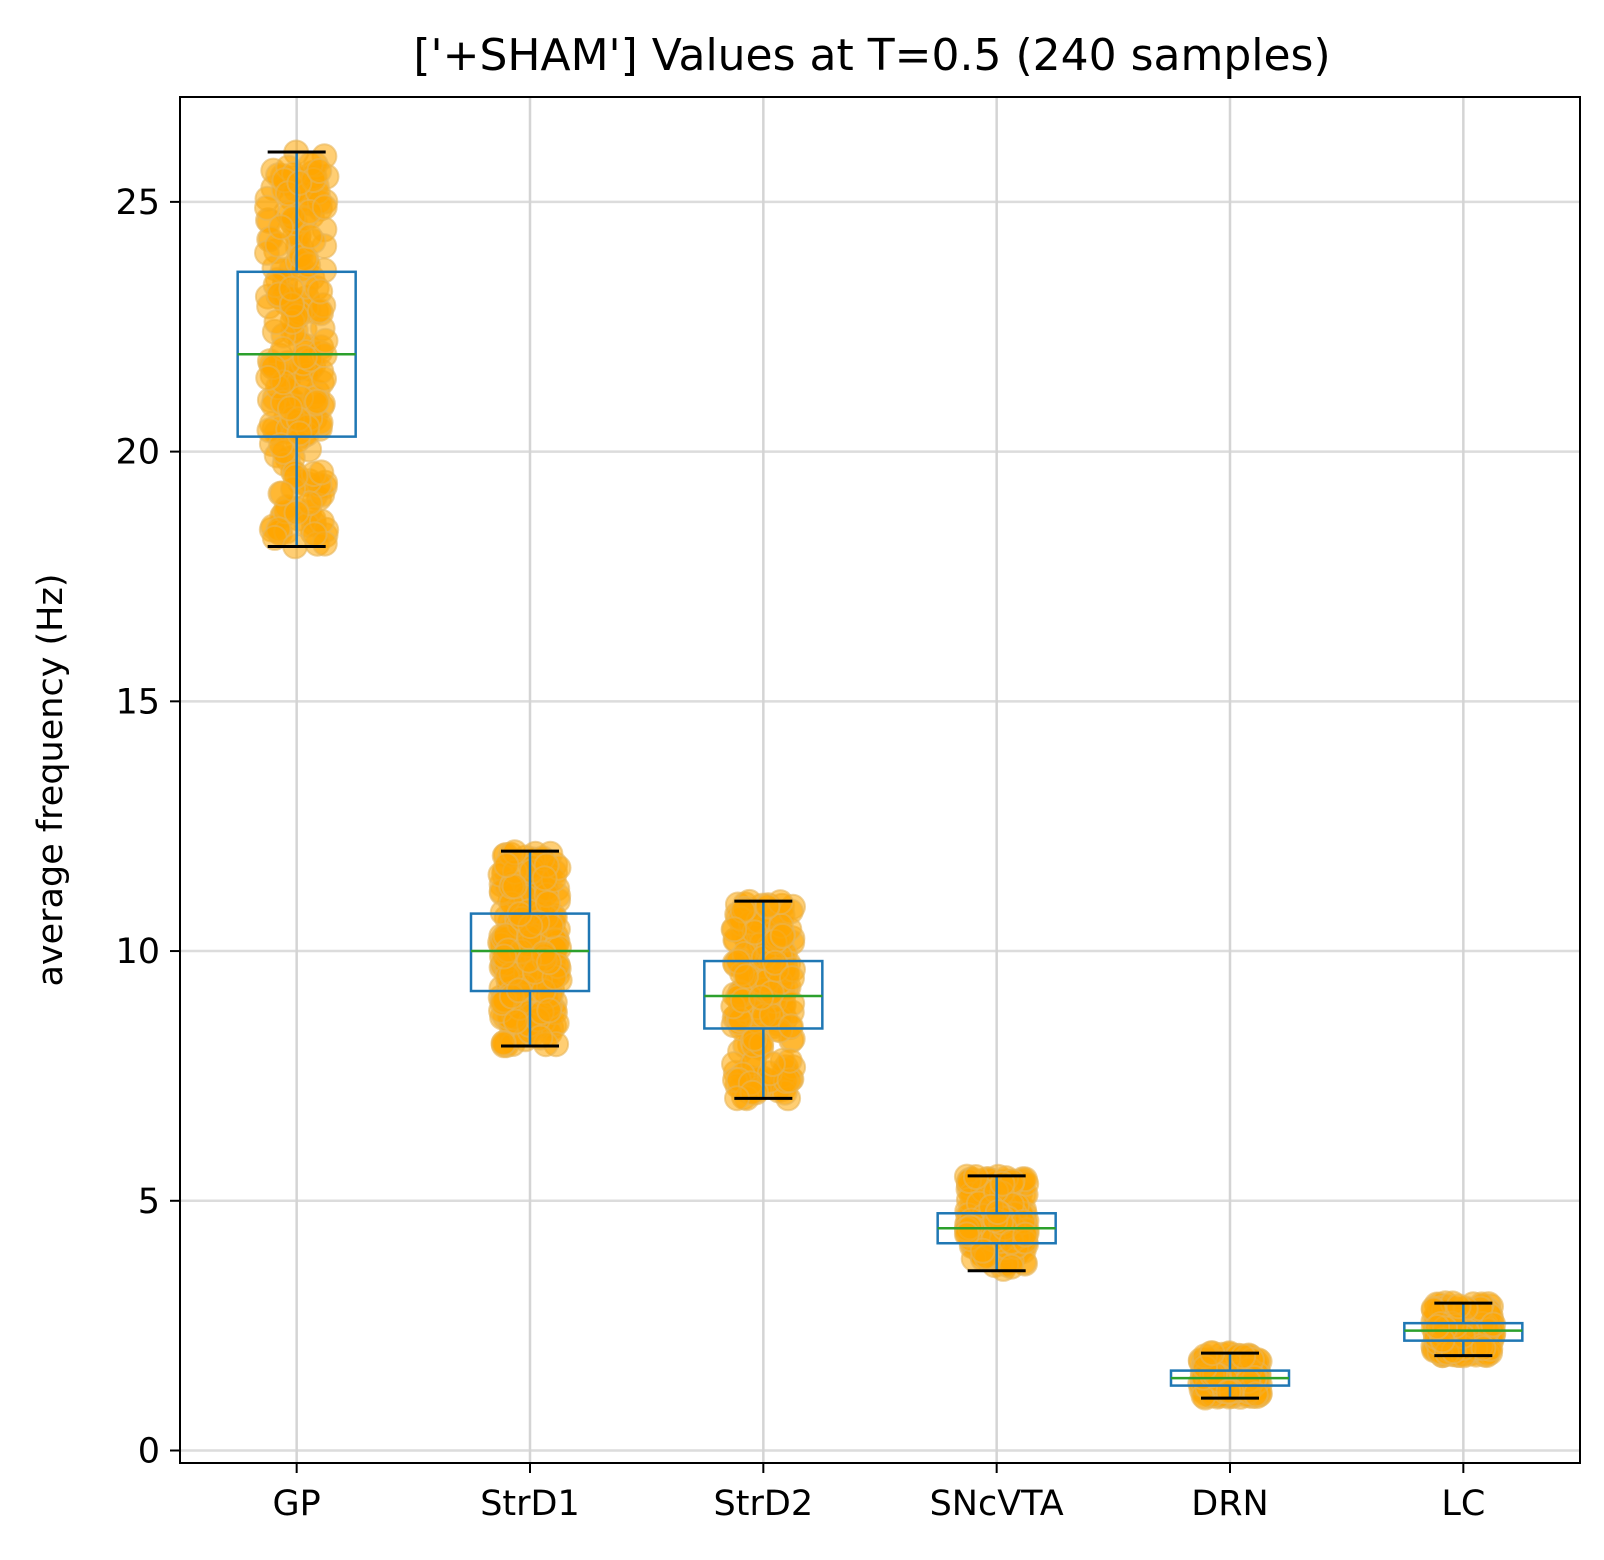 This screenshot has width=1604, height=1560. What do you see at coordinates (997, 1504) in the screenshot?
I see `x-tick-label: SNcVTA` at bounding box center [997, 1504].